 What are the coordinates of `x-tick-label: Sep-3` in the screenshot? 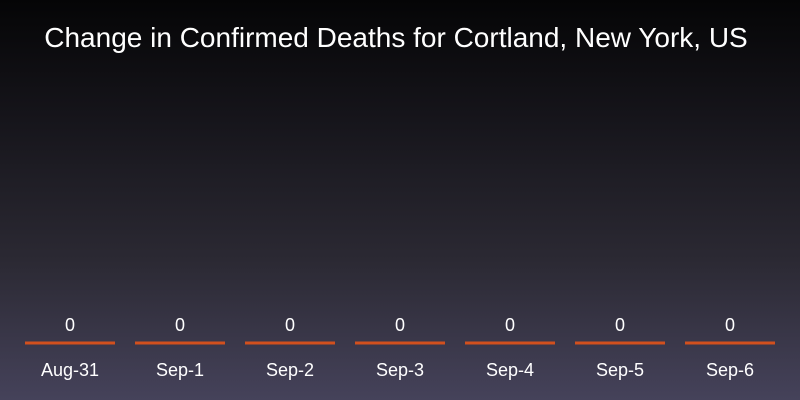 It's located at (400, 370).